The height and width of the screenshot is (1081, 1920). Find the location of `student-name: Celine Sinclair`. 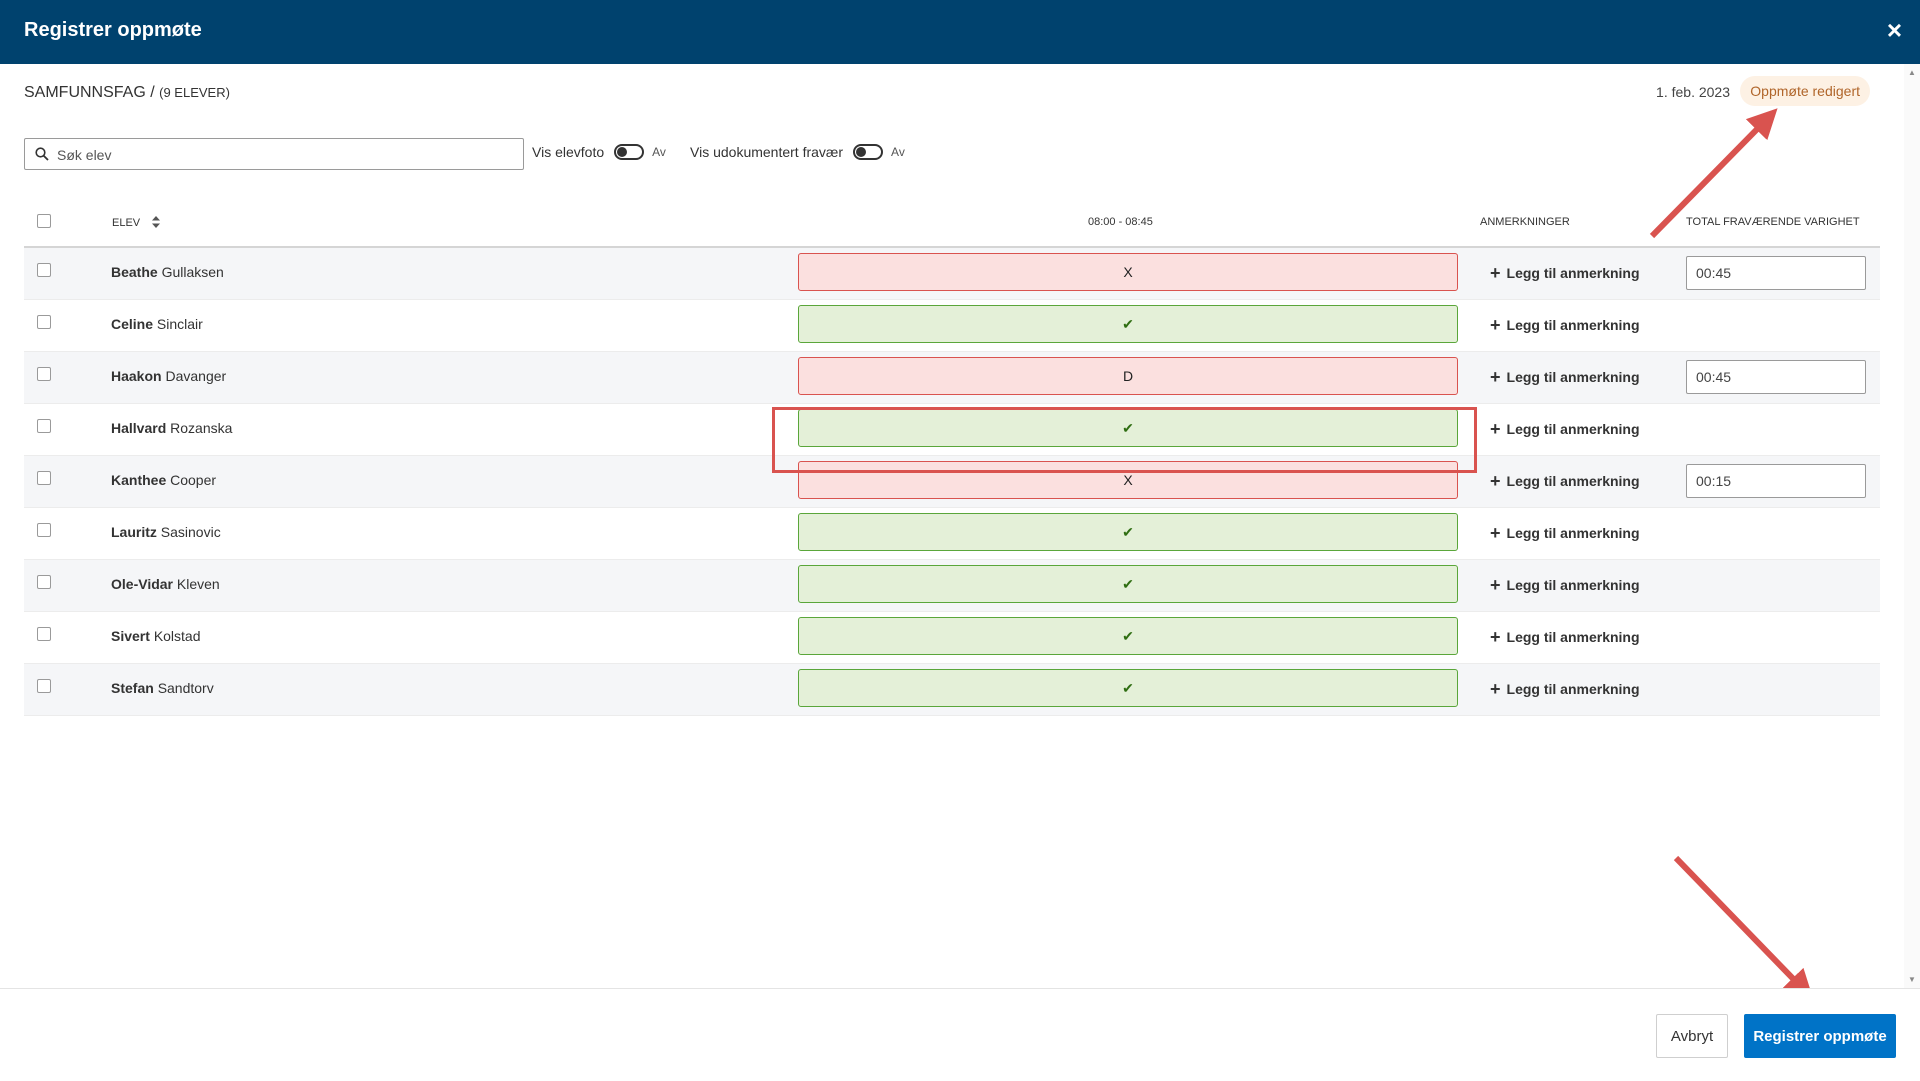

student-name: Celine Sinclair is located at coordinates (157, 324).